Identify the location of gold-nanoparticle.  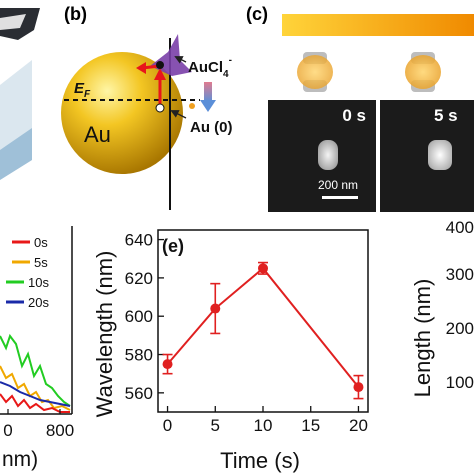
(122, 113).